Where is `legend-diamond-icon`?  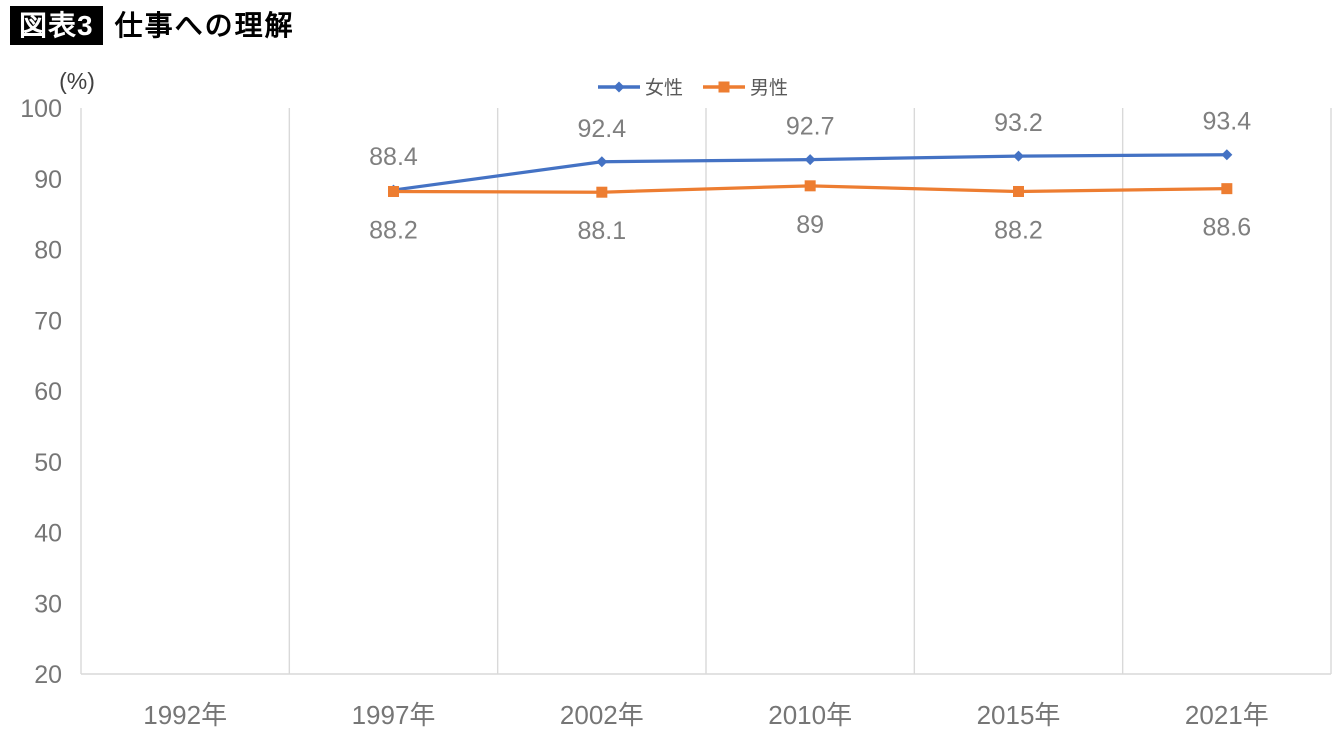
legend-diamond-icon is located at coordinates (619, 87).